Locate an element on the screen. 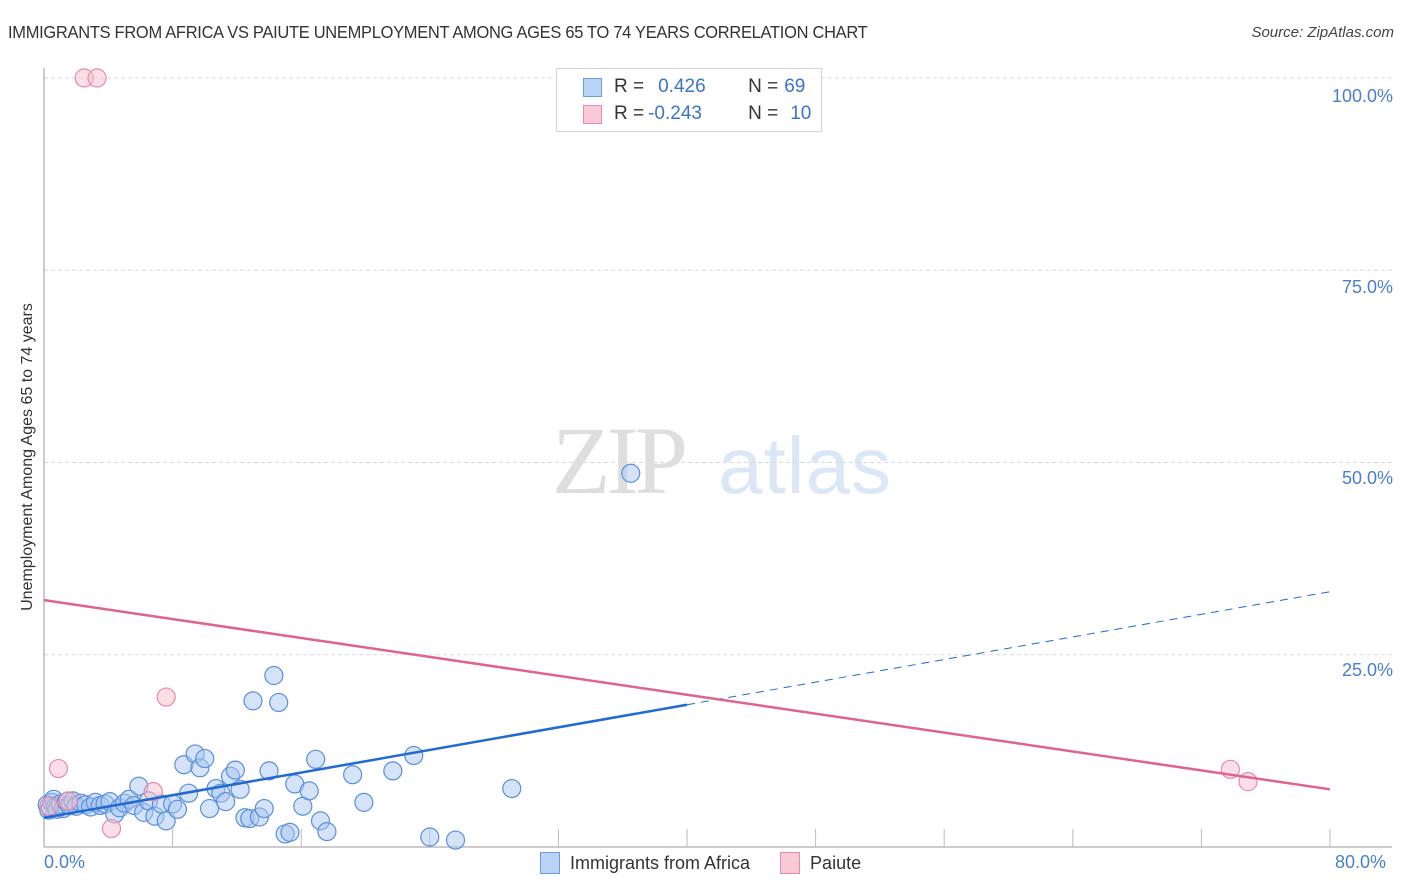 This screenshot has width=1406, height=892. trend-line-africa-extrapolated is located at coordinates (1008, 648).